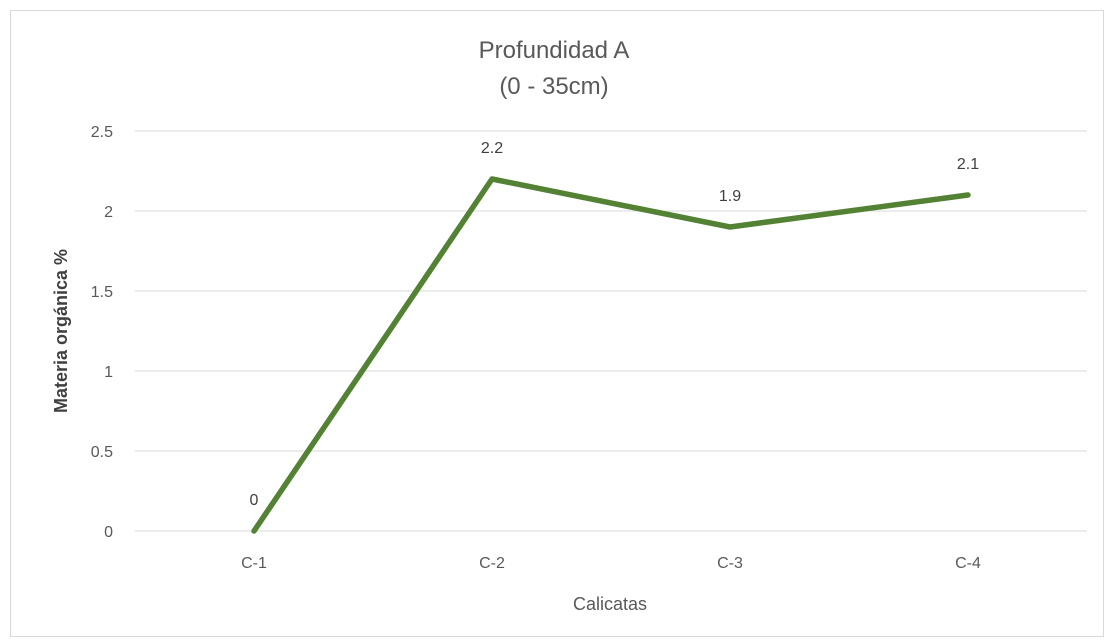 This screenshot has width=1108, height=641. I want to click on y-axis-ticks: 0 0.5 1 1.5 2 2.5, so click(102, 332).